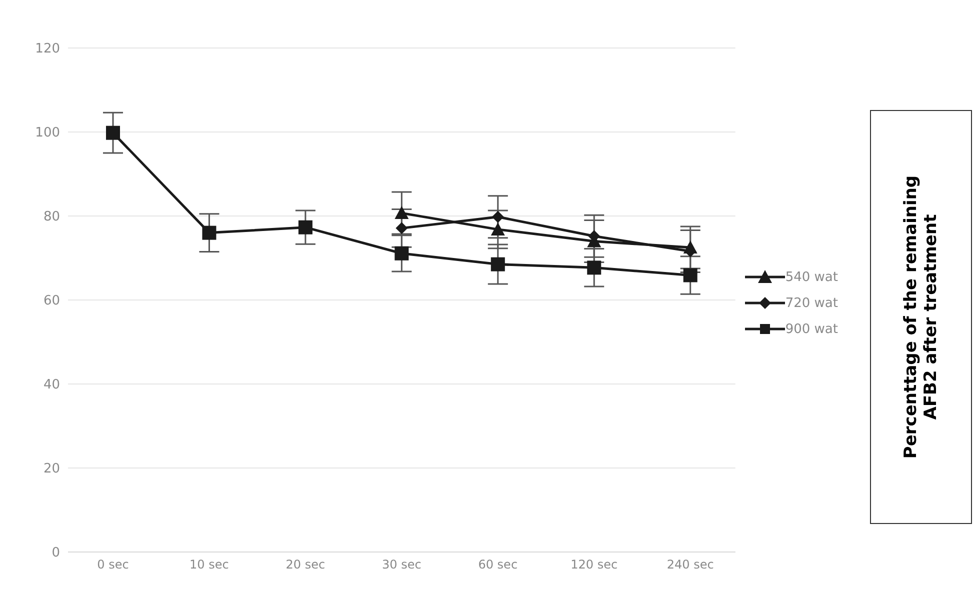  I want to click on x-tick-label: 0 sec, so click(113, 565).